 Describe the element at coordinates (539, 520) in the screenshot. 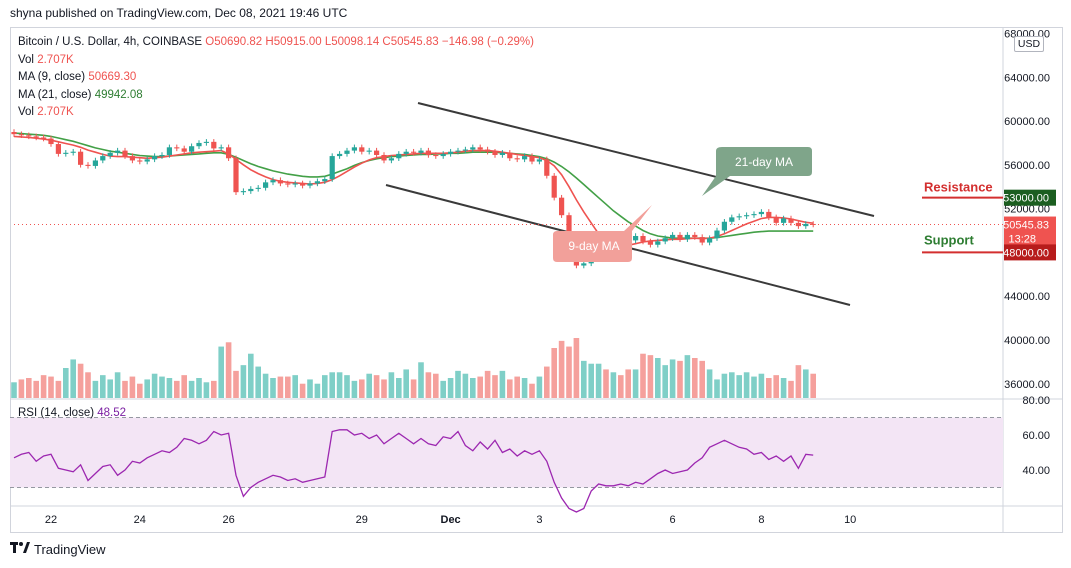

I see `time-tick-label: 3` at that location.